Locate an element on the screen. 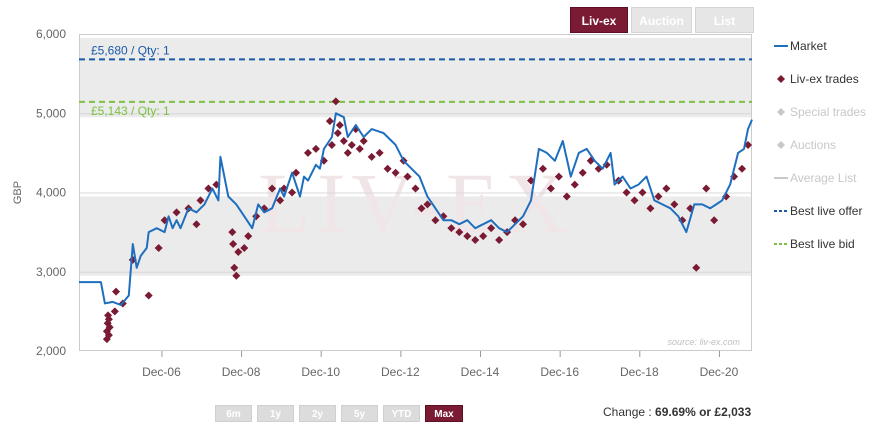 This screenshot has width=887, height=430. range-1y-button: 1y is located at coordinates (275, 413).